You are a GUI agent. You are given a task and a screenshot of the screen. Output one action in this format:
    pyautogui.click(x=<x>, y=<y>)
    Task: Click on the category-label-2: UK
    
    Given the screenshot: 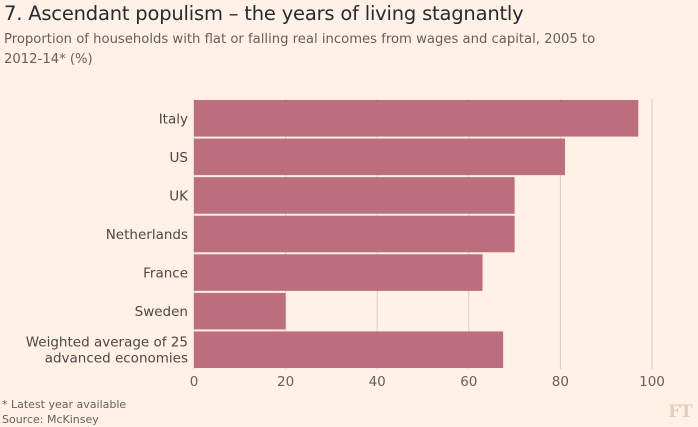 What is the action you would take?
    pyautogui.click(x=179, y=196)
    